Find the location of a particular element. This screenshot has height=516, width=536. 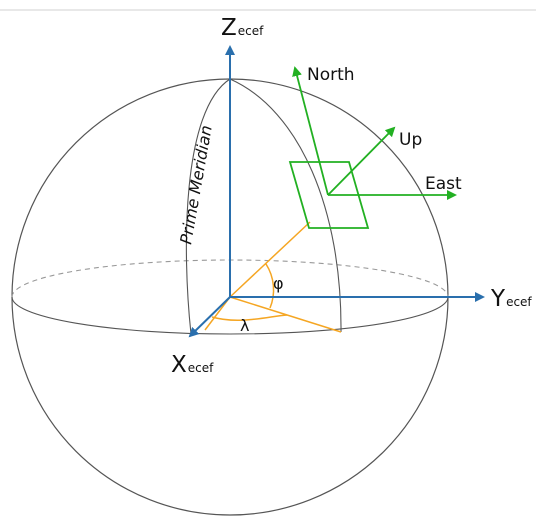

prime-meridian-label: Prime Meridian is located at coordinates (196, 185).